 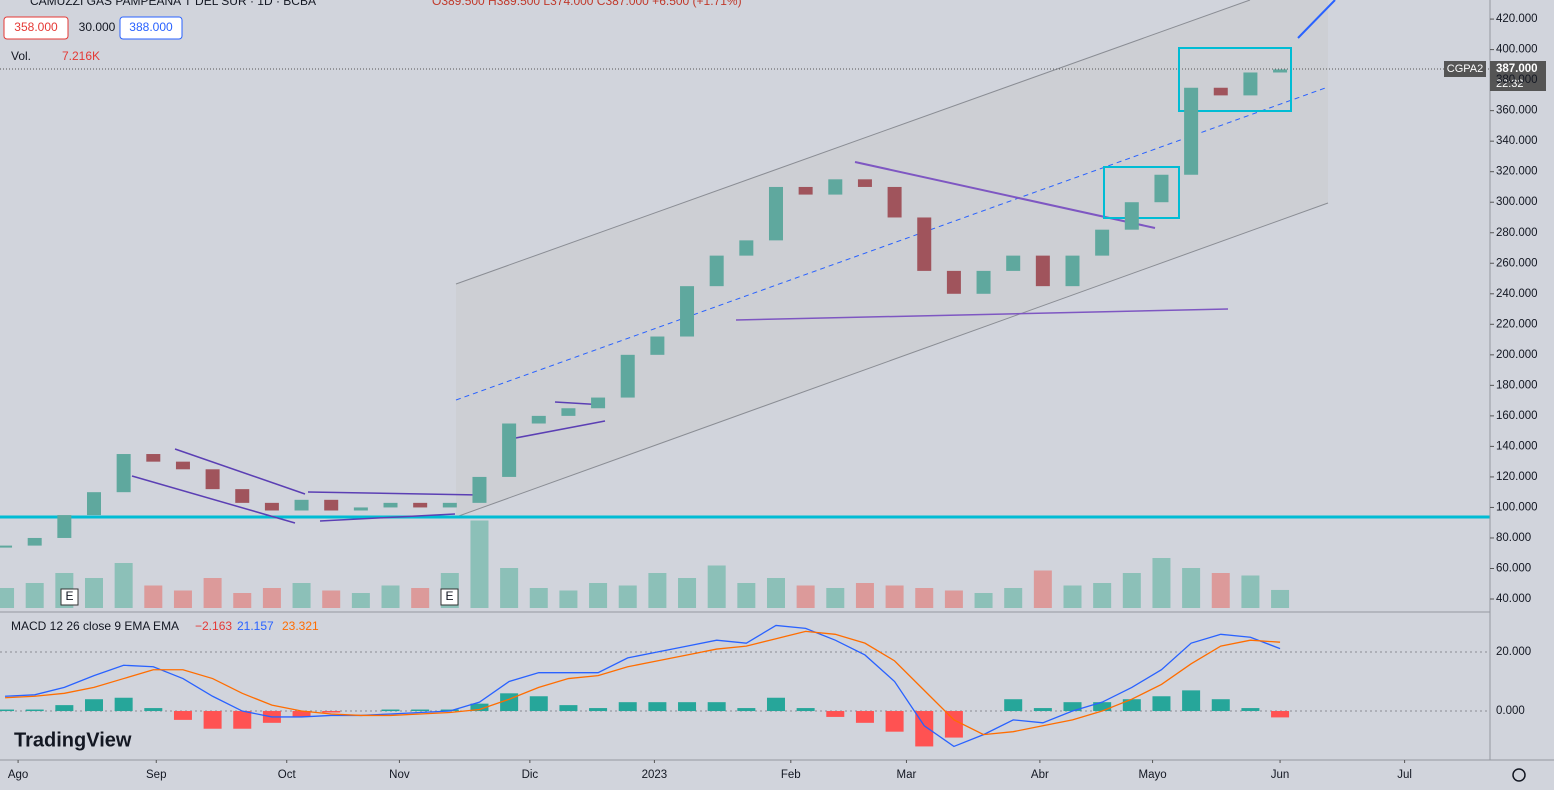 I want to click on ask: 388.000, so click(x=151, y=27).